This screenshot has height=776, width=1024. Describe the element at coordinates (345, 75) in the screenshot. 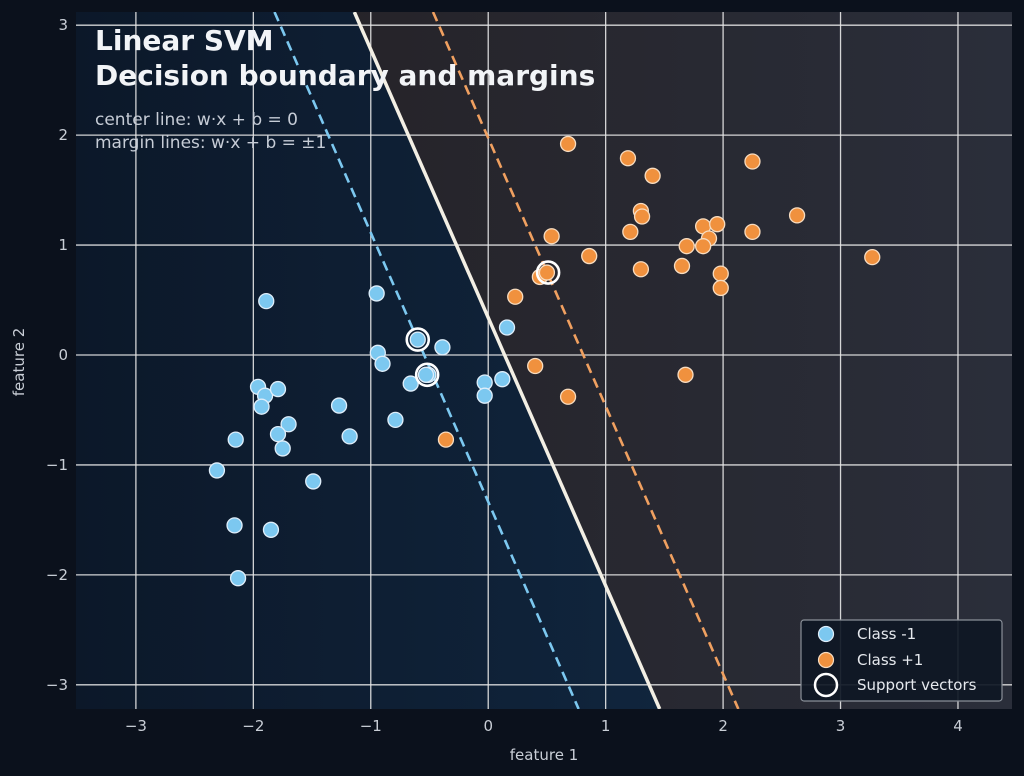

I see `chart-title-line-2: Decision boundary and margins` at that location.